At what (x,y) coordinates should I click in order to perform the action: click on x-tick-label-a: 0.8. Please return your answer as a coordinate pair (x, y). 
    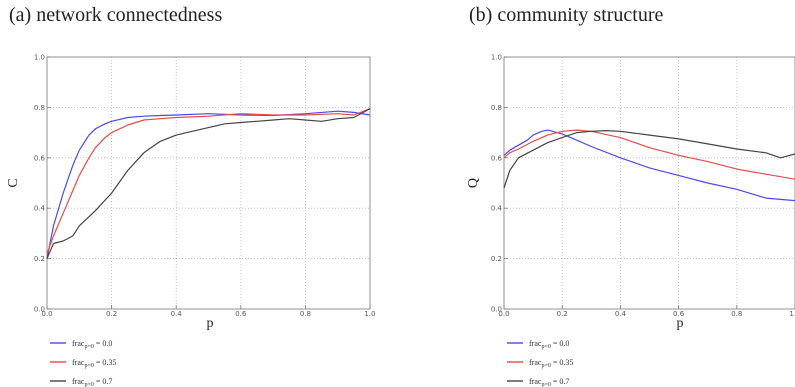
    Looking at the image, I should click on (305, 314).